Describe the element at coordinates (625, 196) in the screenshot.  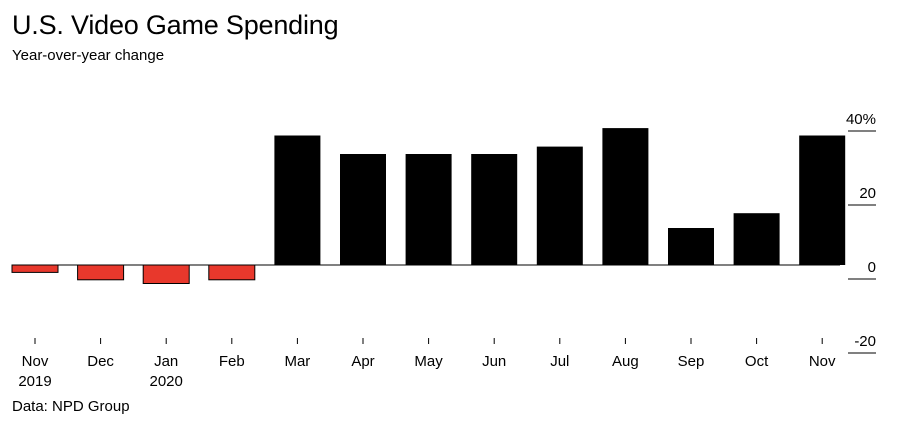
I see `bar-aug` at that location.